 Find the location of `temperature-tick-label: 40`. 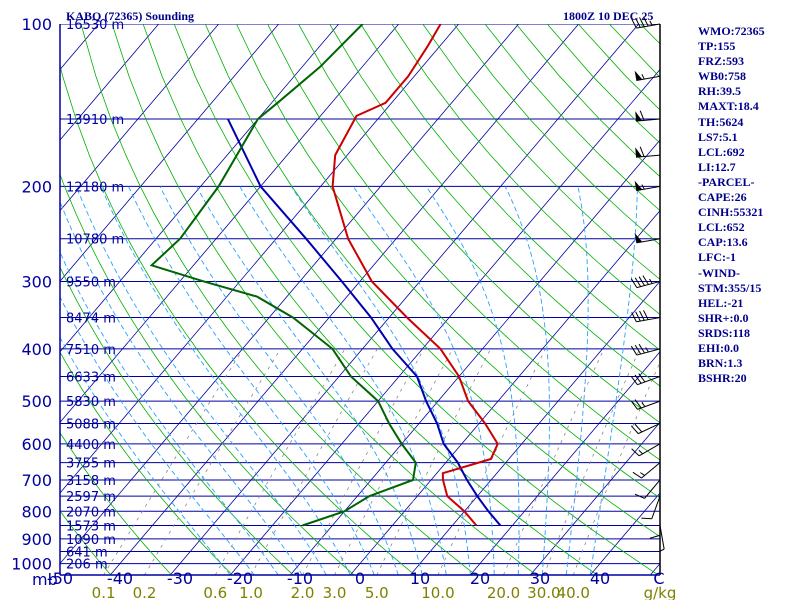

temperature-tick-label: 40 is located at coordinates (600, 578).